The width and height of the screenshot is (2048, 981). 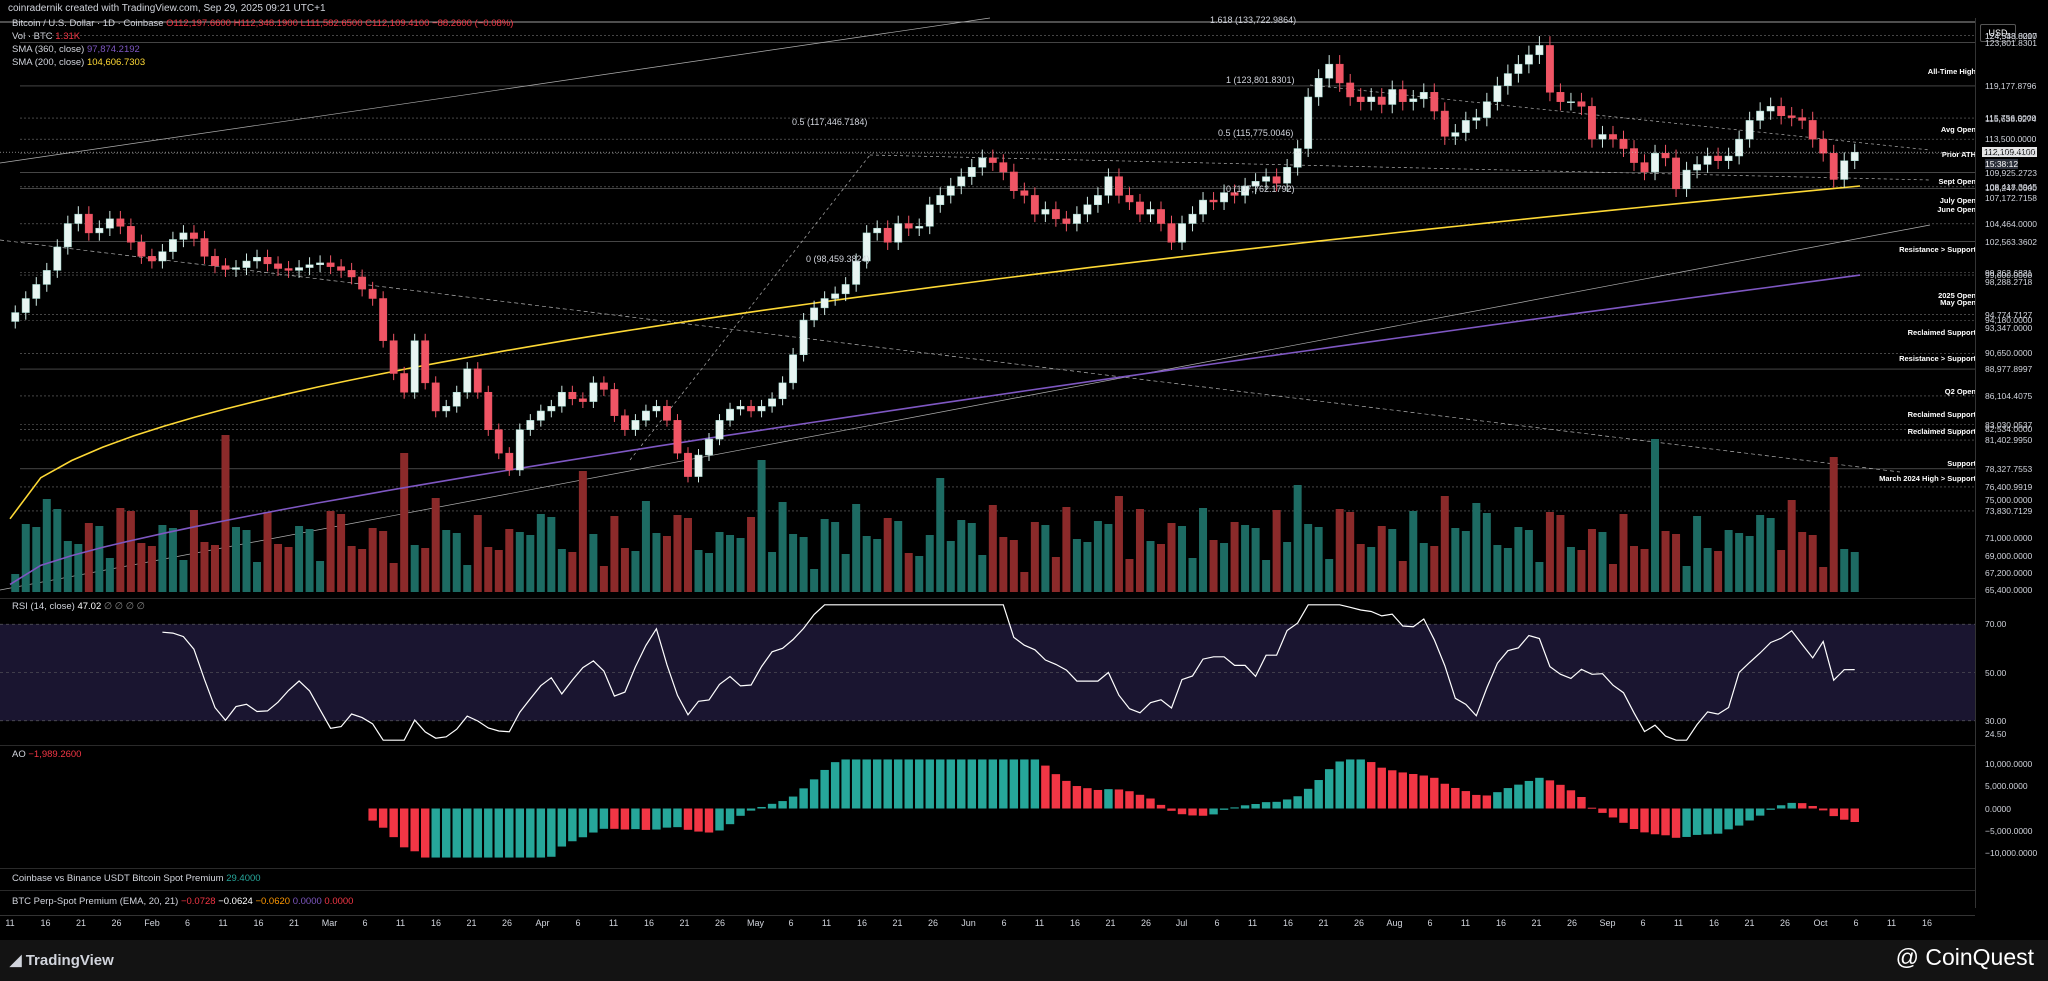 I want to click on rsi-legend: RSI (14, close) 47.02 ∅ ∅ ∅ ∅, so click(x=78, y=606).